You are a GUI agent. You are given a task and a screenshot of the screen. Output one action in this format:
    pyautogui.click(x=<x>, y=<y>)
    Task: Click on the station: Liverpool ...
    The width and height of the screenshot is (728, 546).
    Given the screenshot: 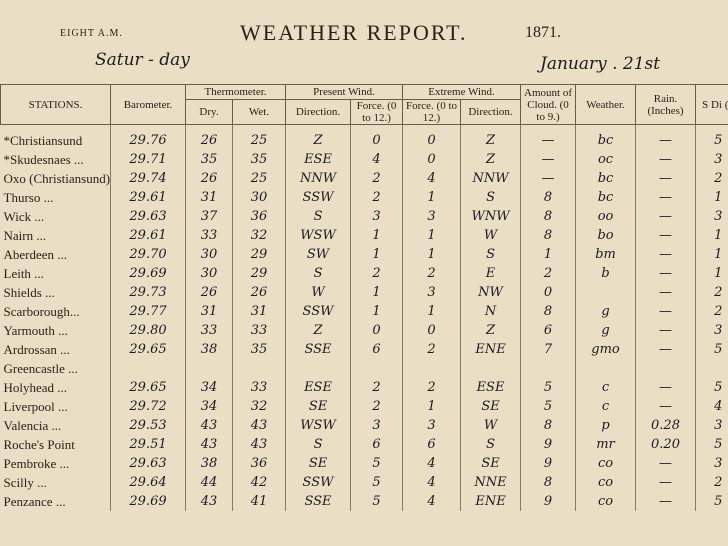 What is the action you would take?
    pyautogui.click(x=35, y=406)
    